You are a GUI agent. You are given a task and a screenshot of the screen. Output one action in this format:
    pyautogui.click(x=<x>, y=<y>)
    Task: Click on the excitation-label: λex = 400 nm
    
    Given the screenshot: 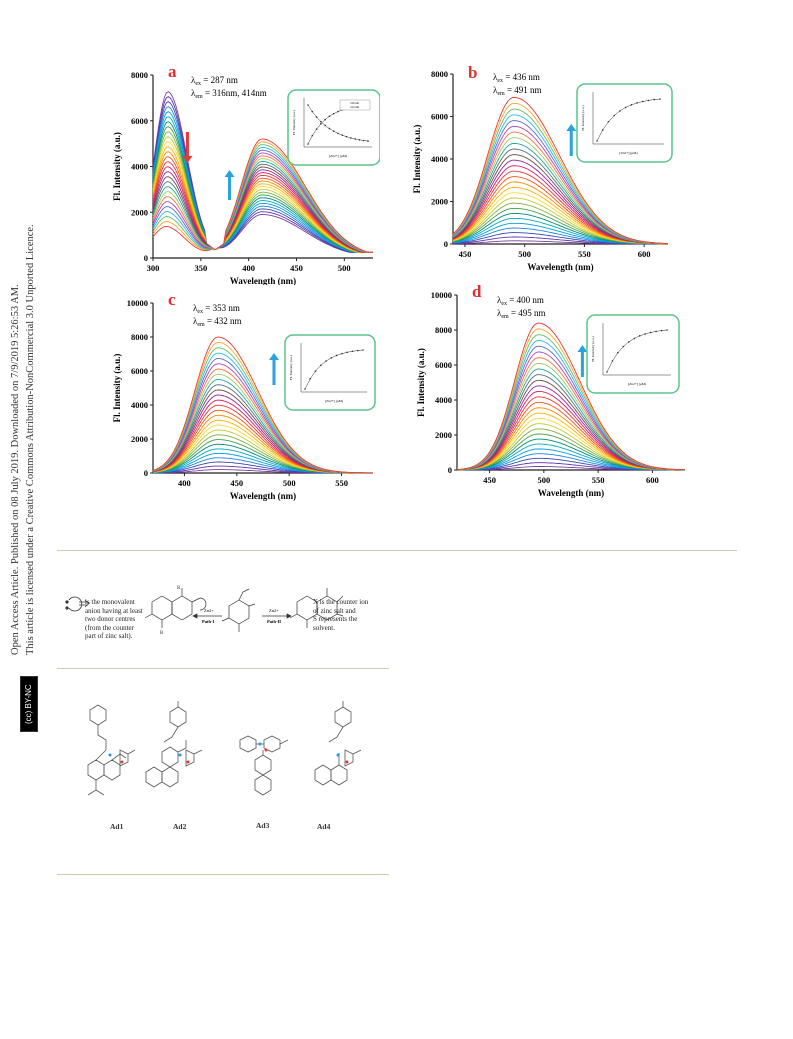 What is the action you would take?
    pyautogui.click(x=520, y=301)
    